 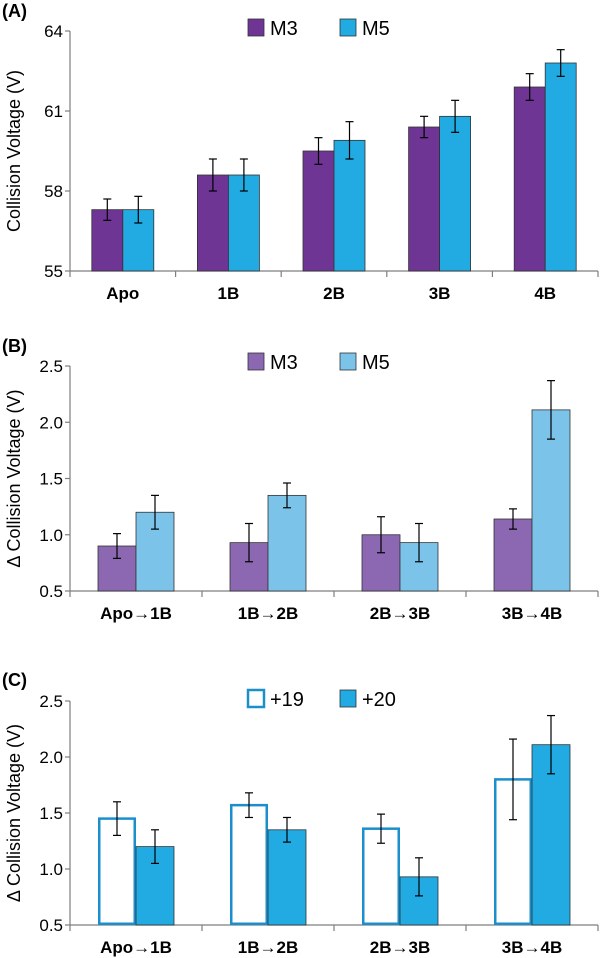 What do you see at coordinates (14, 11) in the screenshot?
I see `panel-label: (A)` at bounding box center [14, 11].